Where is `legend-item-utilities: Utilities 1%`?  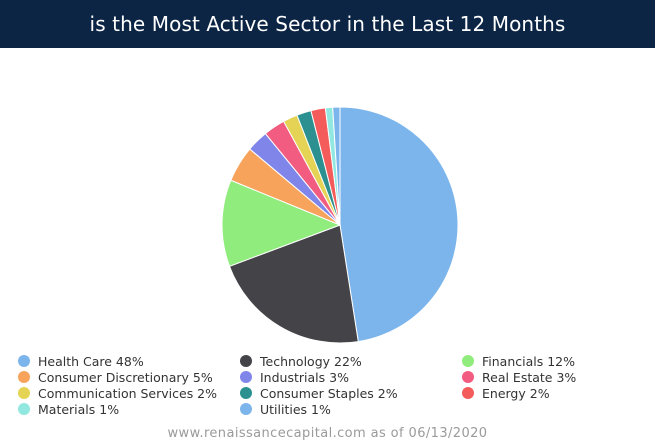 legend-item-utilities: Utilities 1% is located at coordinates (351, 409).